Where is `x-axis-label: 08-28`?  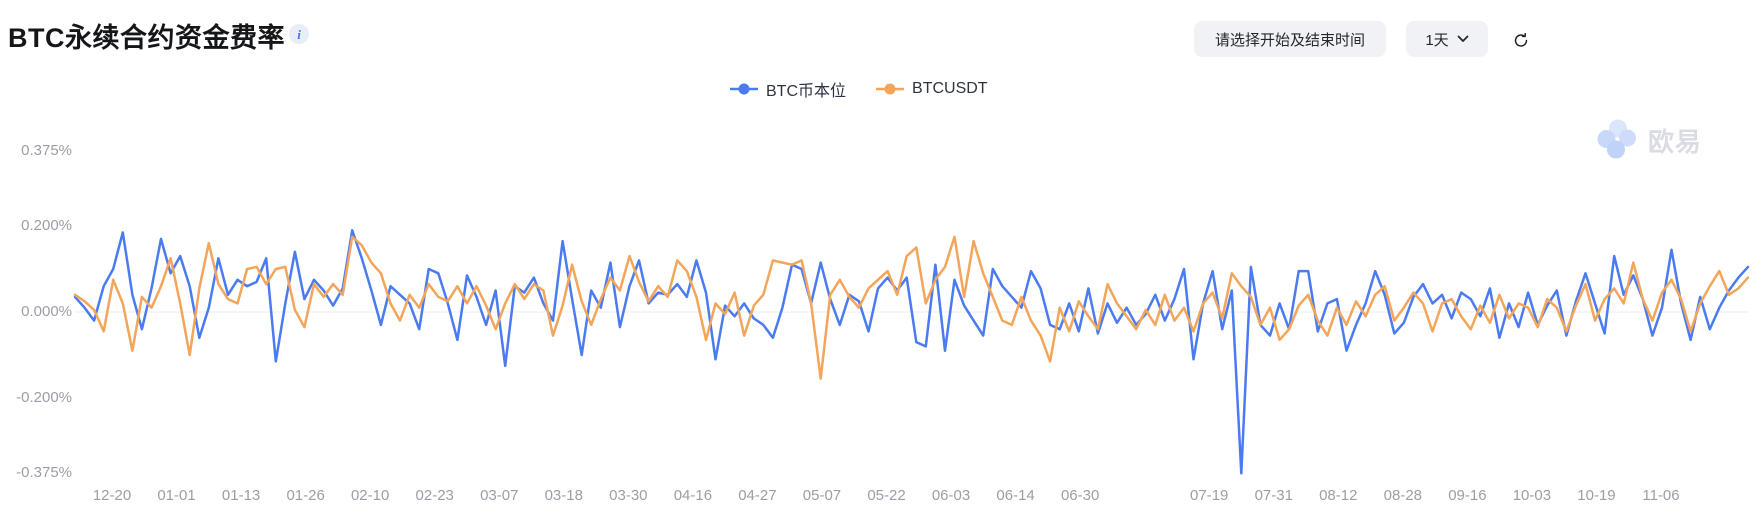 x-axis-label: 08-28 is located at coordinates (1403, 495).